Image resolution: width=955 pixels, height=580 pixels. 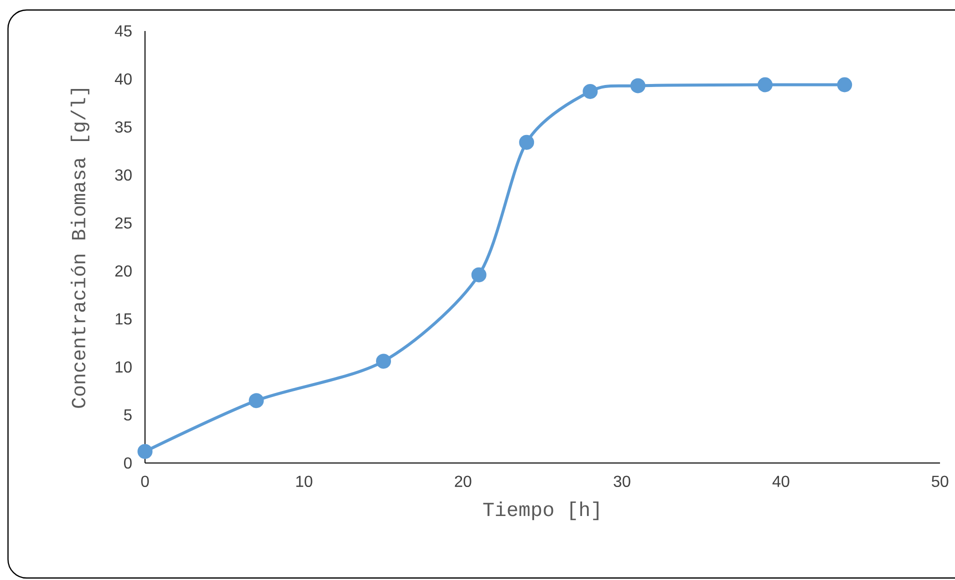 What do you see at coordinates (128, 415) in the screenshot?
I see `y-tick-label: 5` at bounding box center [128, 415].